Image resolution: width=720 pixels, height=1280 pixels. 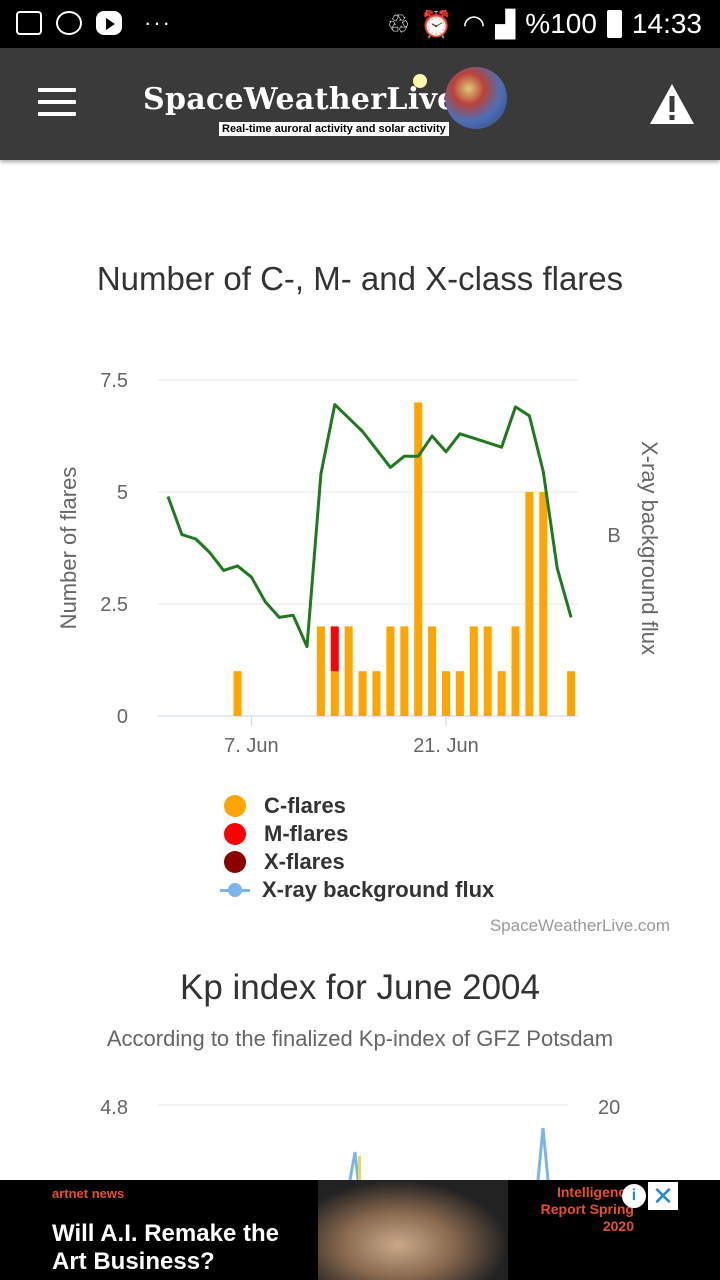 I want to click on y-tick-label: 2.5, so click(x=114, y=605).